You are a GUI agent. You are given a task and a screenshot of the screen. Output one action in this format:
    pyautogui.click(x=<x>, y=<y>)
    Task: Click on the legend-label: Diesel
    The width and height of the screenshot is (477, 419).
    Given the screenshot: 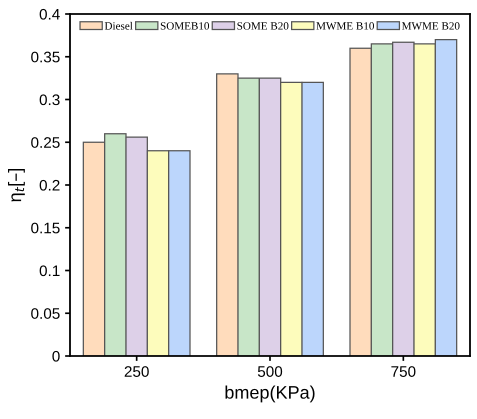 What is the action you would take?
    pyautogui.click(x=118, y=26)
    